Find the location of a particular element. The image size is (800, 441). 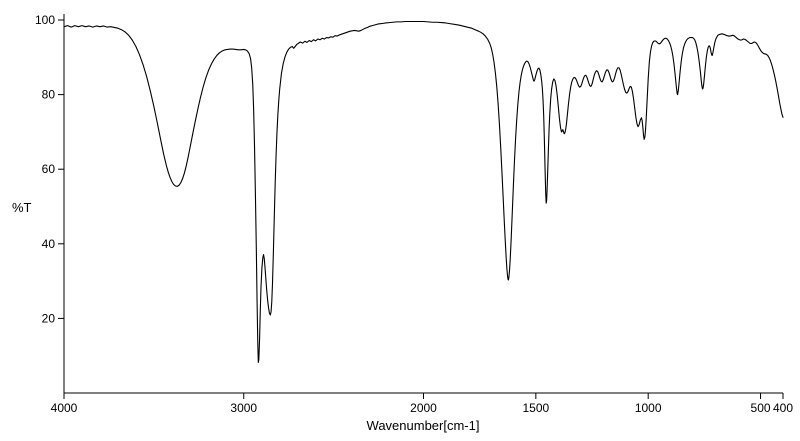

y-axis: 20 40 60 80 100 is located at coordinates (50, 203).